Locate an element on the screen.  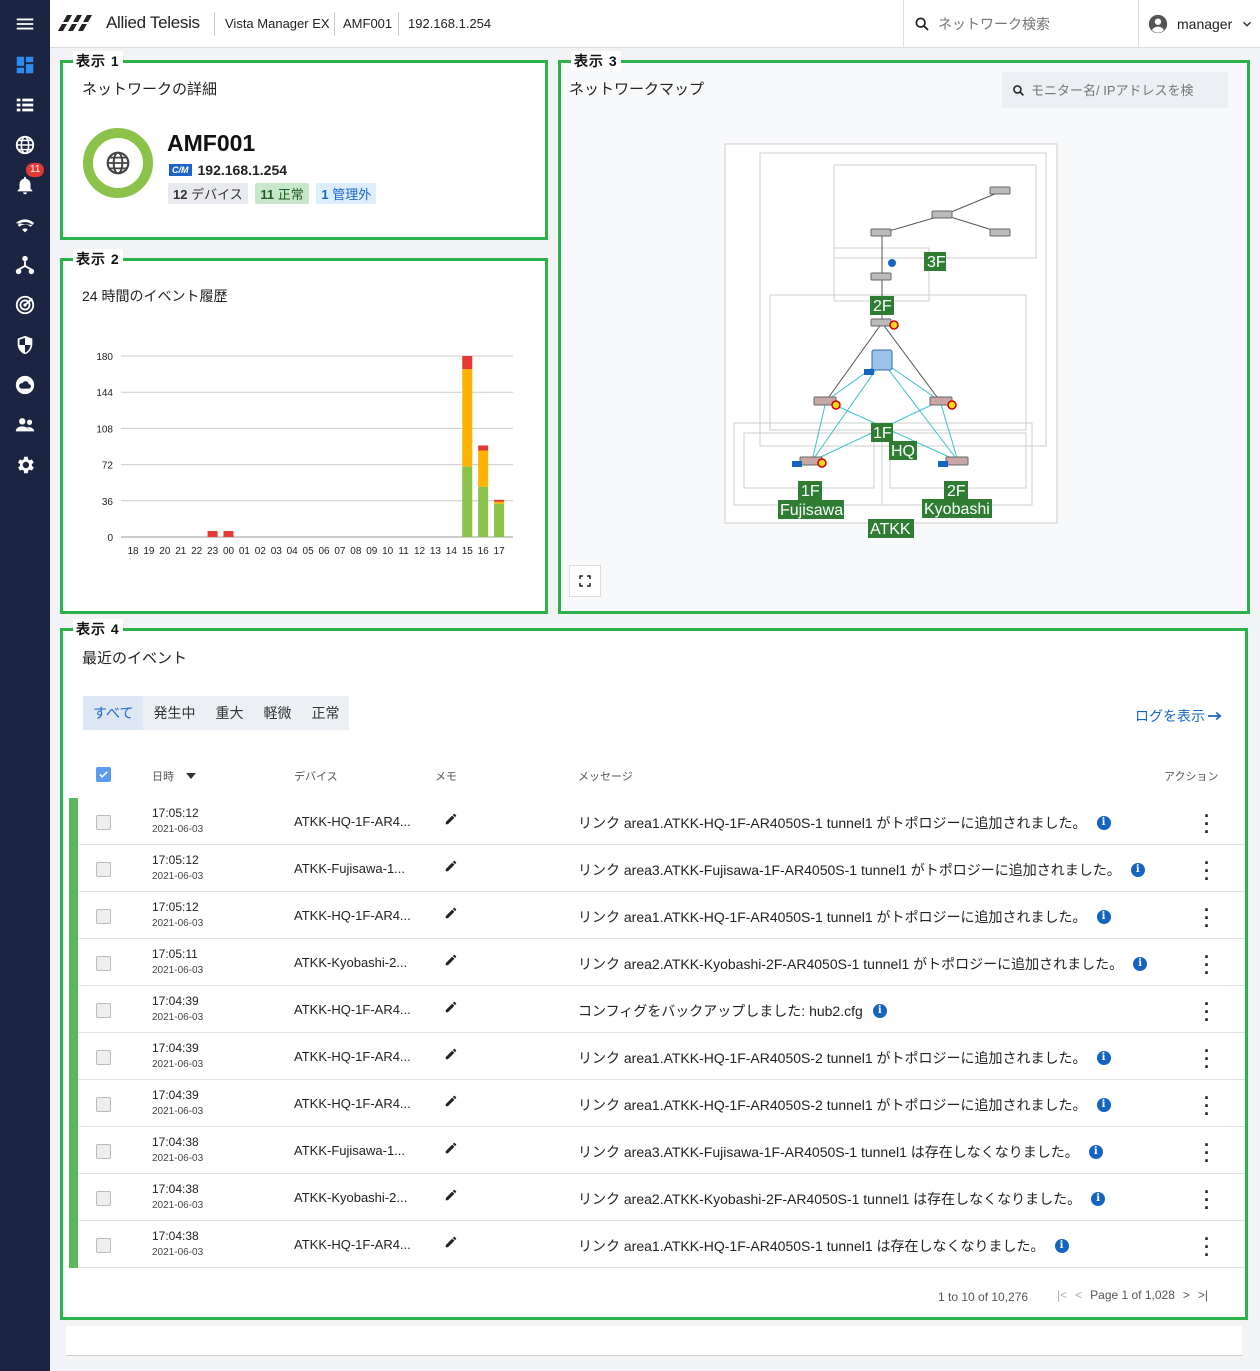
next-page-icon: > is located at coordinates (1186, 1295).